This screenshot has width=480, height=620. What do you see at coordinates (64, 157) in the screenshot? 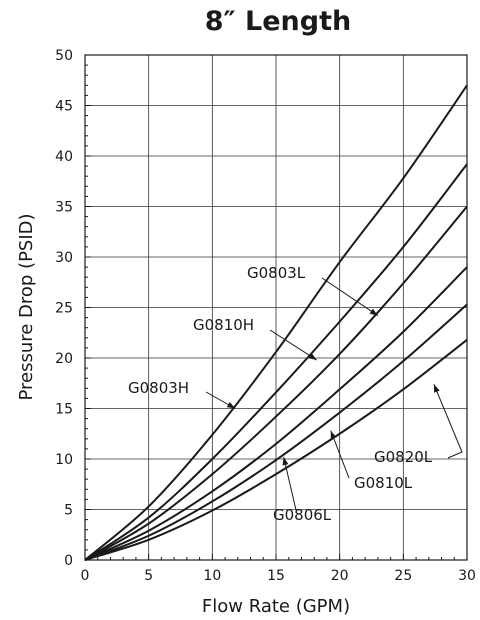
I see `y-tick-label: 40` at bounding box center [64, 157].